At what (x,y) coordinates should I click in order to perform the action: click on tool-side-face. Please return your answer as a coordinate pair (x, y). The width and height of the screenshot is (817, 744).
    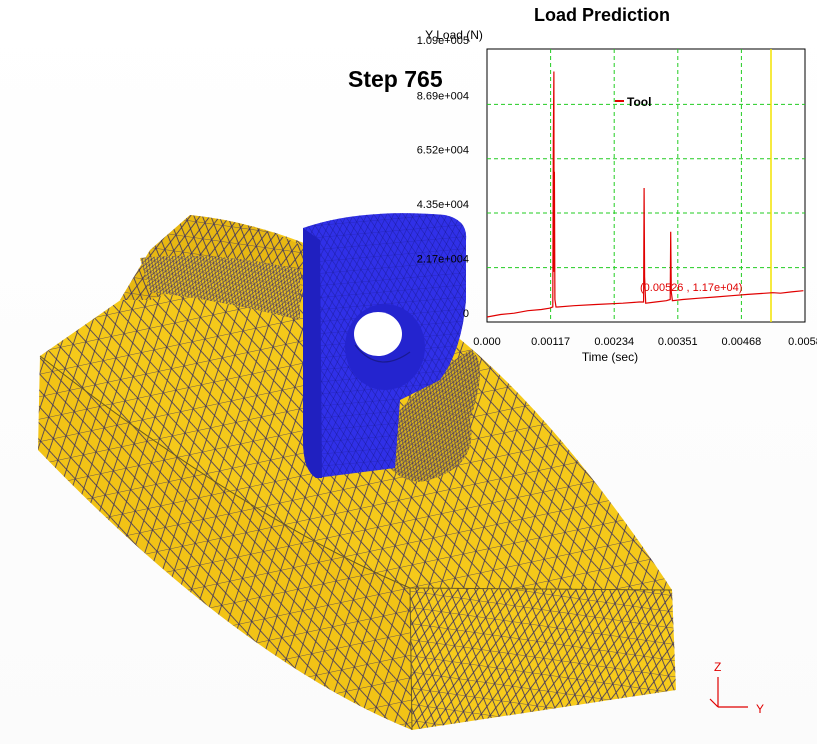
    Looking at the image, I should click on (312, 353).